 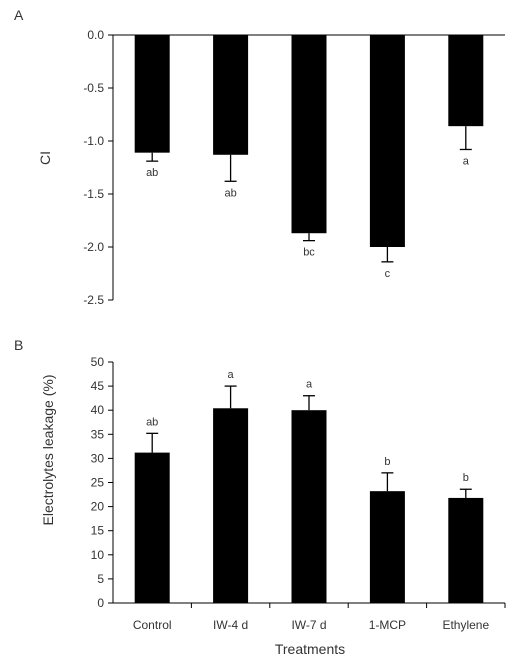 I want to click on y-tick-label: 45, so click(x=98, y=386).